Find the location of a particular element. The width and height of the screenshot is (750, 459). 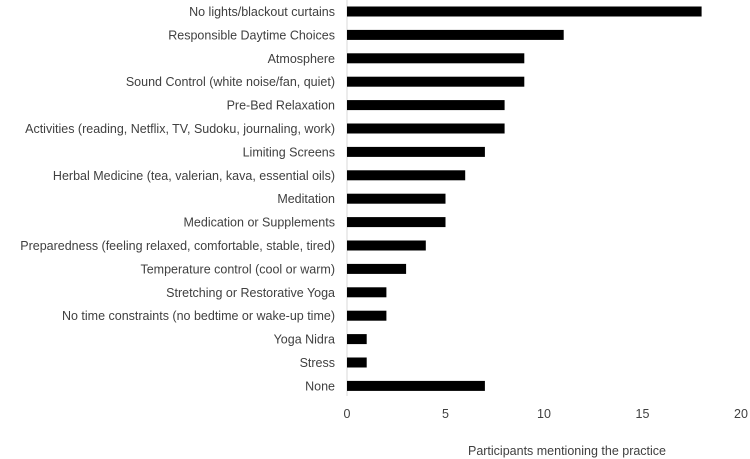

category-label: Sound Control (white noise/fan, quiet) is located at coordinates (230, 82).